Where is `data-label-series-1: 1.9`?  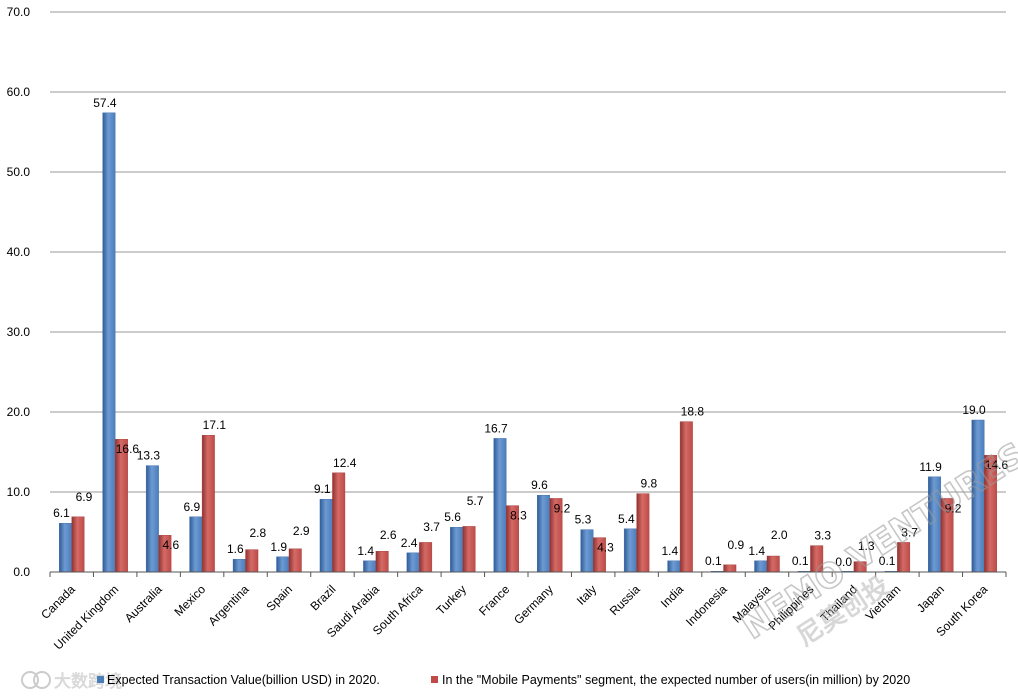
data-label-series-1: 1.9 is located at coordinates (278, 547).